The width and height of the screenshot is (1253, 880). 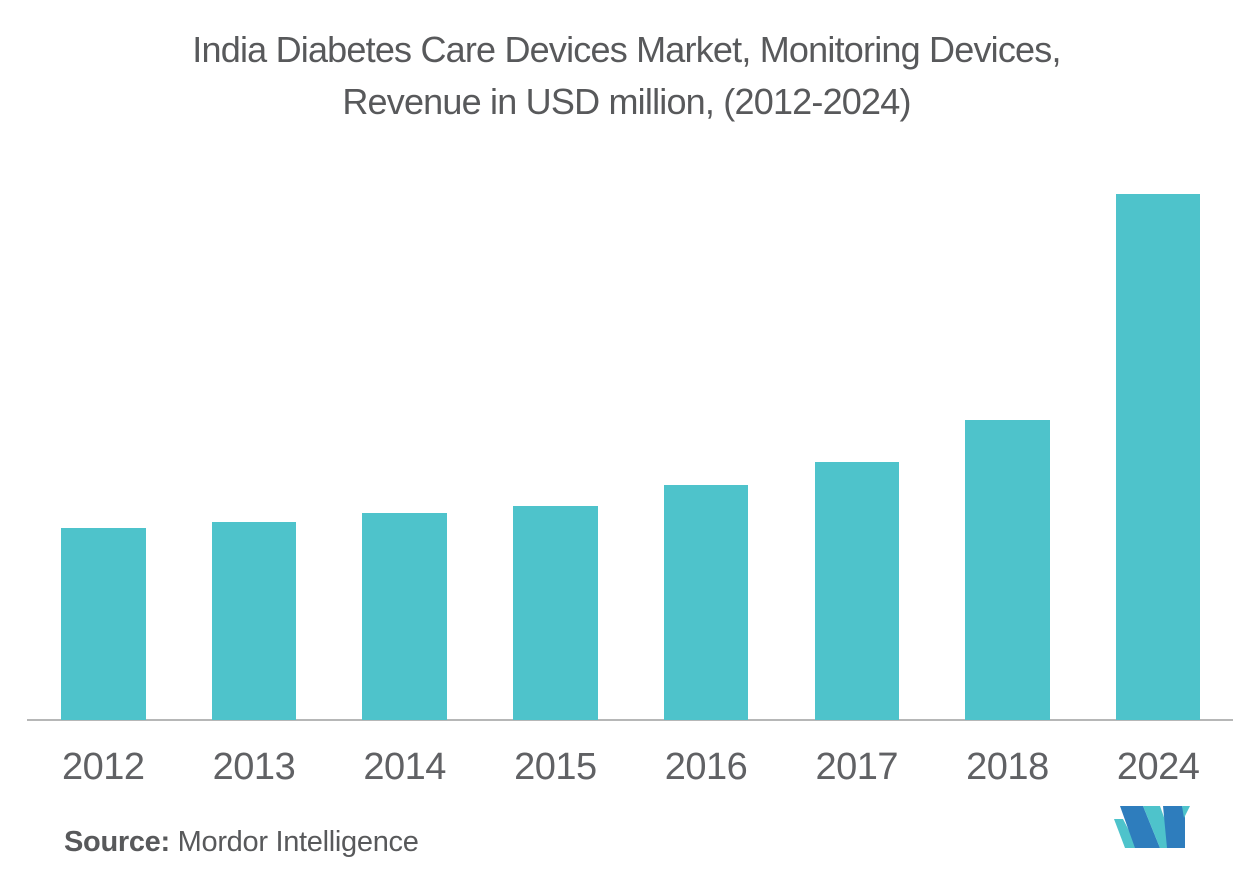 I want to click on source-caption: Source: Mordor Intelligence, so click(x=241, y=842).